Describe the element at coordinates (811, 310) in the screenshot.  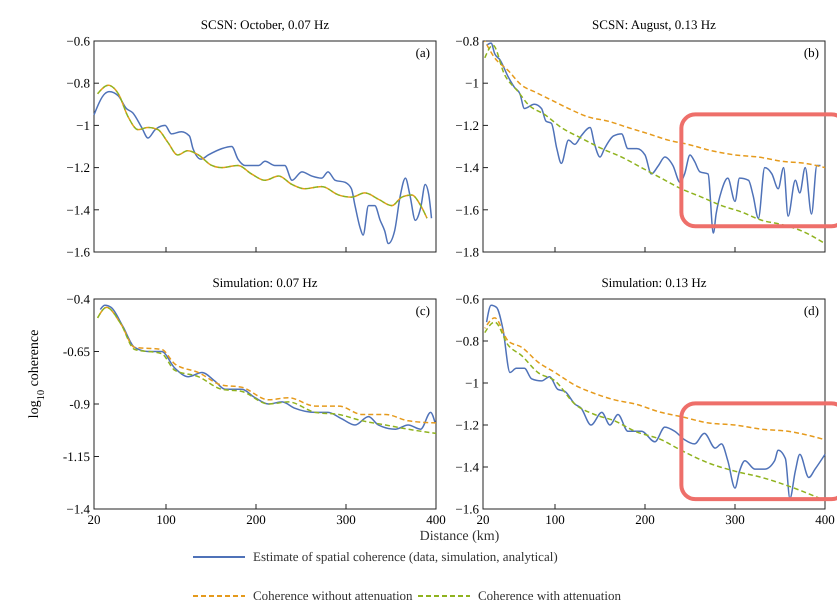
I see `annotation: (d)` at that location.